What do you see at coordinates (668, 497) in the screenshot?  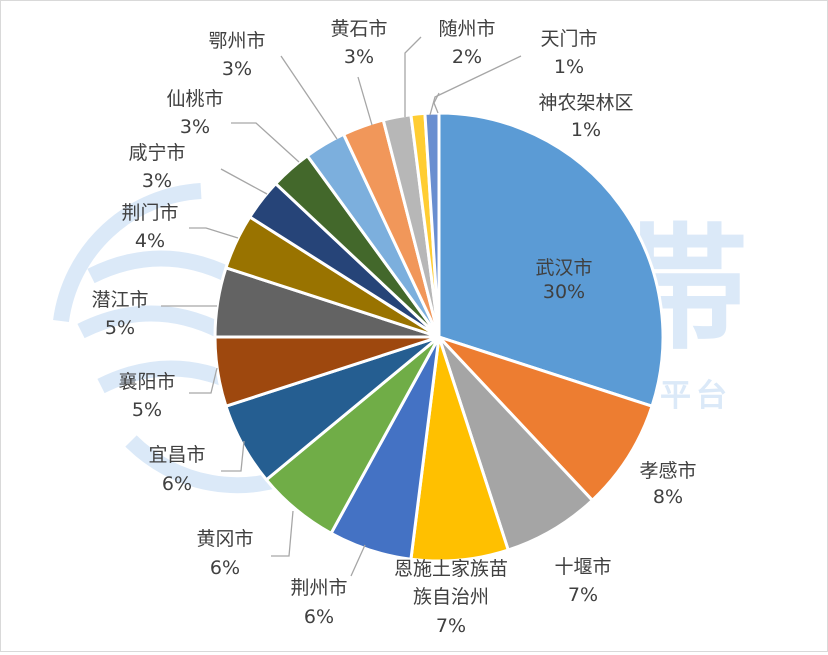 I see `label-xiaogan-value: 8%` at bounding box center [668, 497].